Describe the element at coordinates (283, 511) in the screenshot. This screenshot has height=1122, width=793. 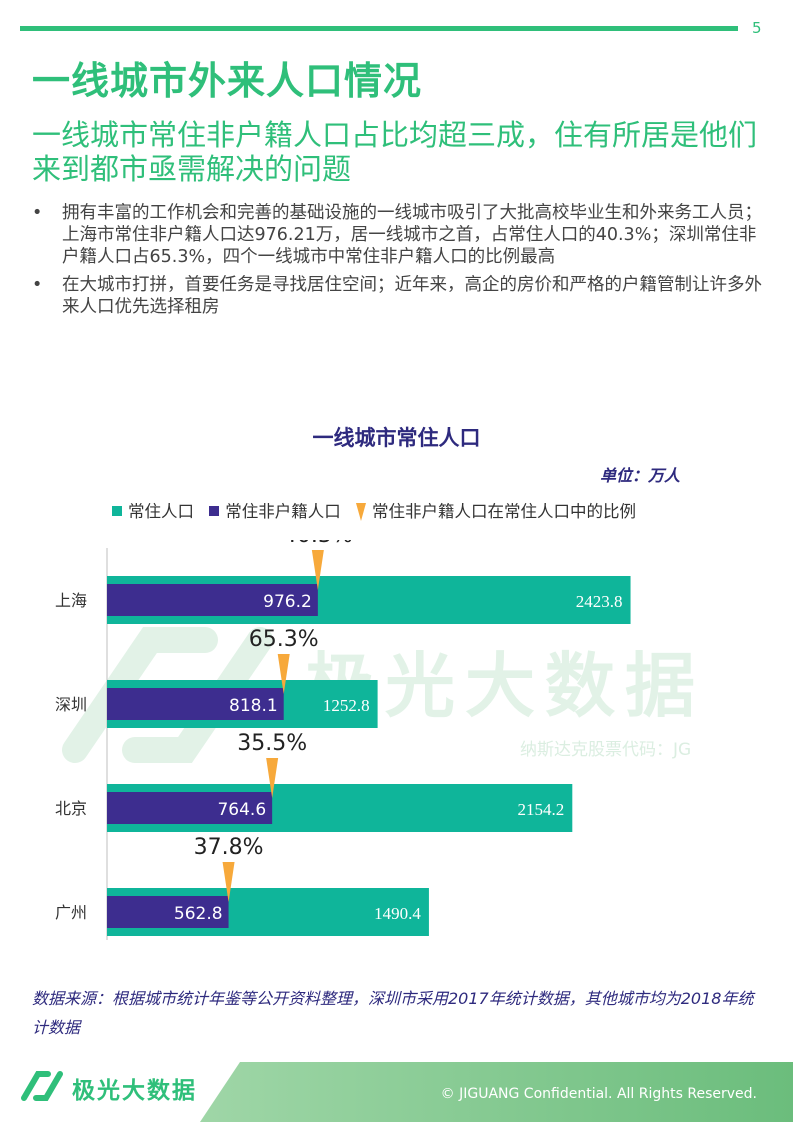
I see `legend-label: 常住非户籍人口` at that location.